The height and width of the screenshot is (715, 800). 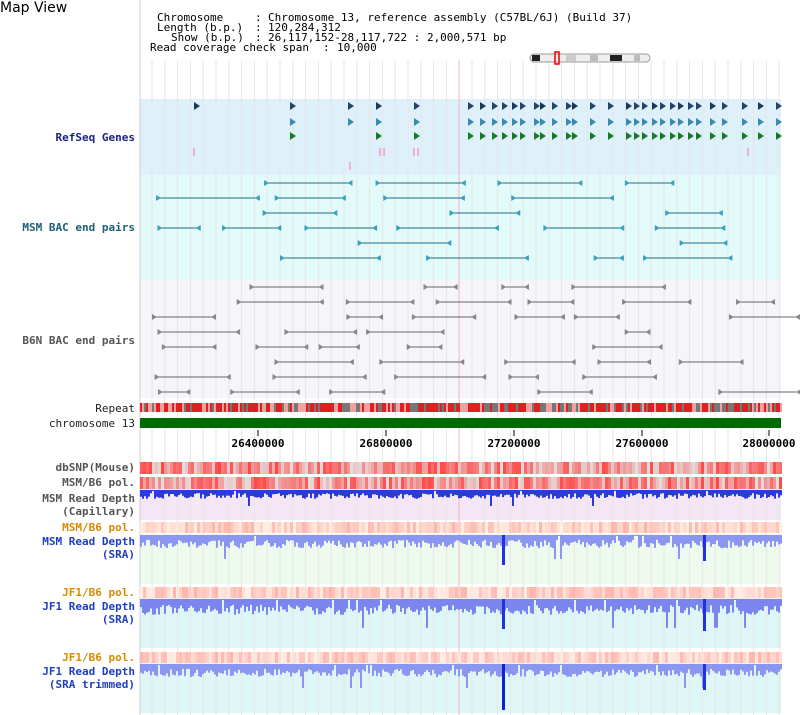 What do you see at coordinates (98, 482) in the screenshot?
I see `track-label-msm-b6-pol: MSM/B6 pol.` at bounding box center [98, 482].